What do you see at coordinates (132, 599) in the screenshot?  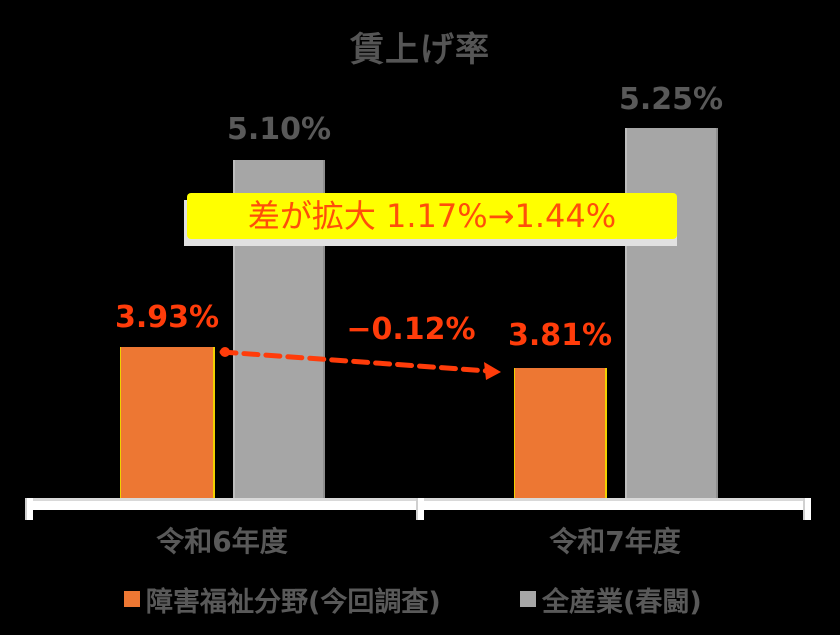 I see `legend-swatch-orange-icon` at bounding box center [132, 599].